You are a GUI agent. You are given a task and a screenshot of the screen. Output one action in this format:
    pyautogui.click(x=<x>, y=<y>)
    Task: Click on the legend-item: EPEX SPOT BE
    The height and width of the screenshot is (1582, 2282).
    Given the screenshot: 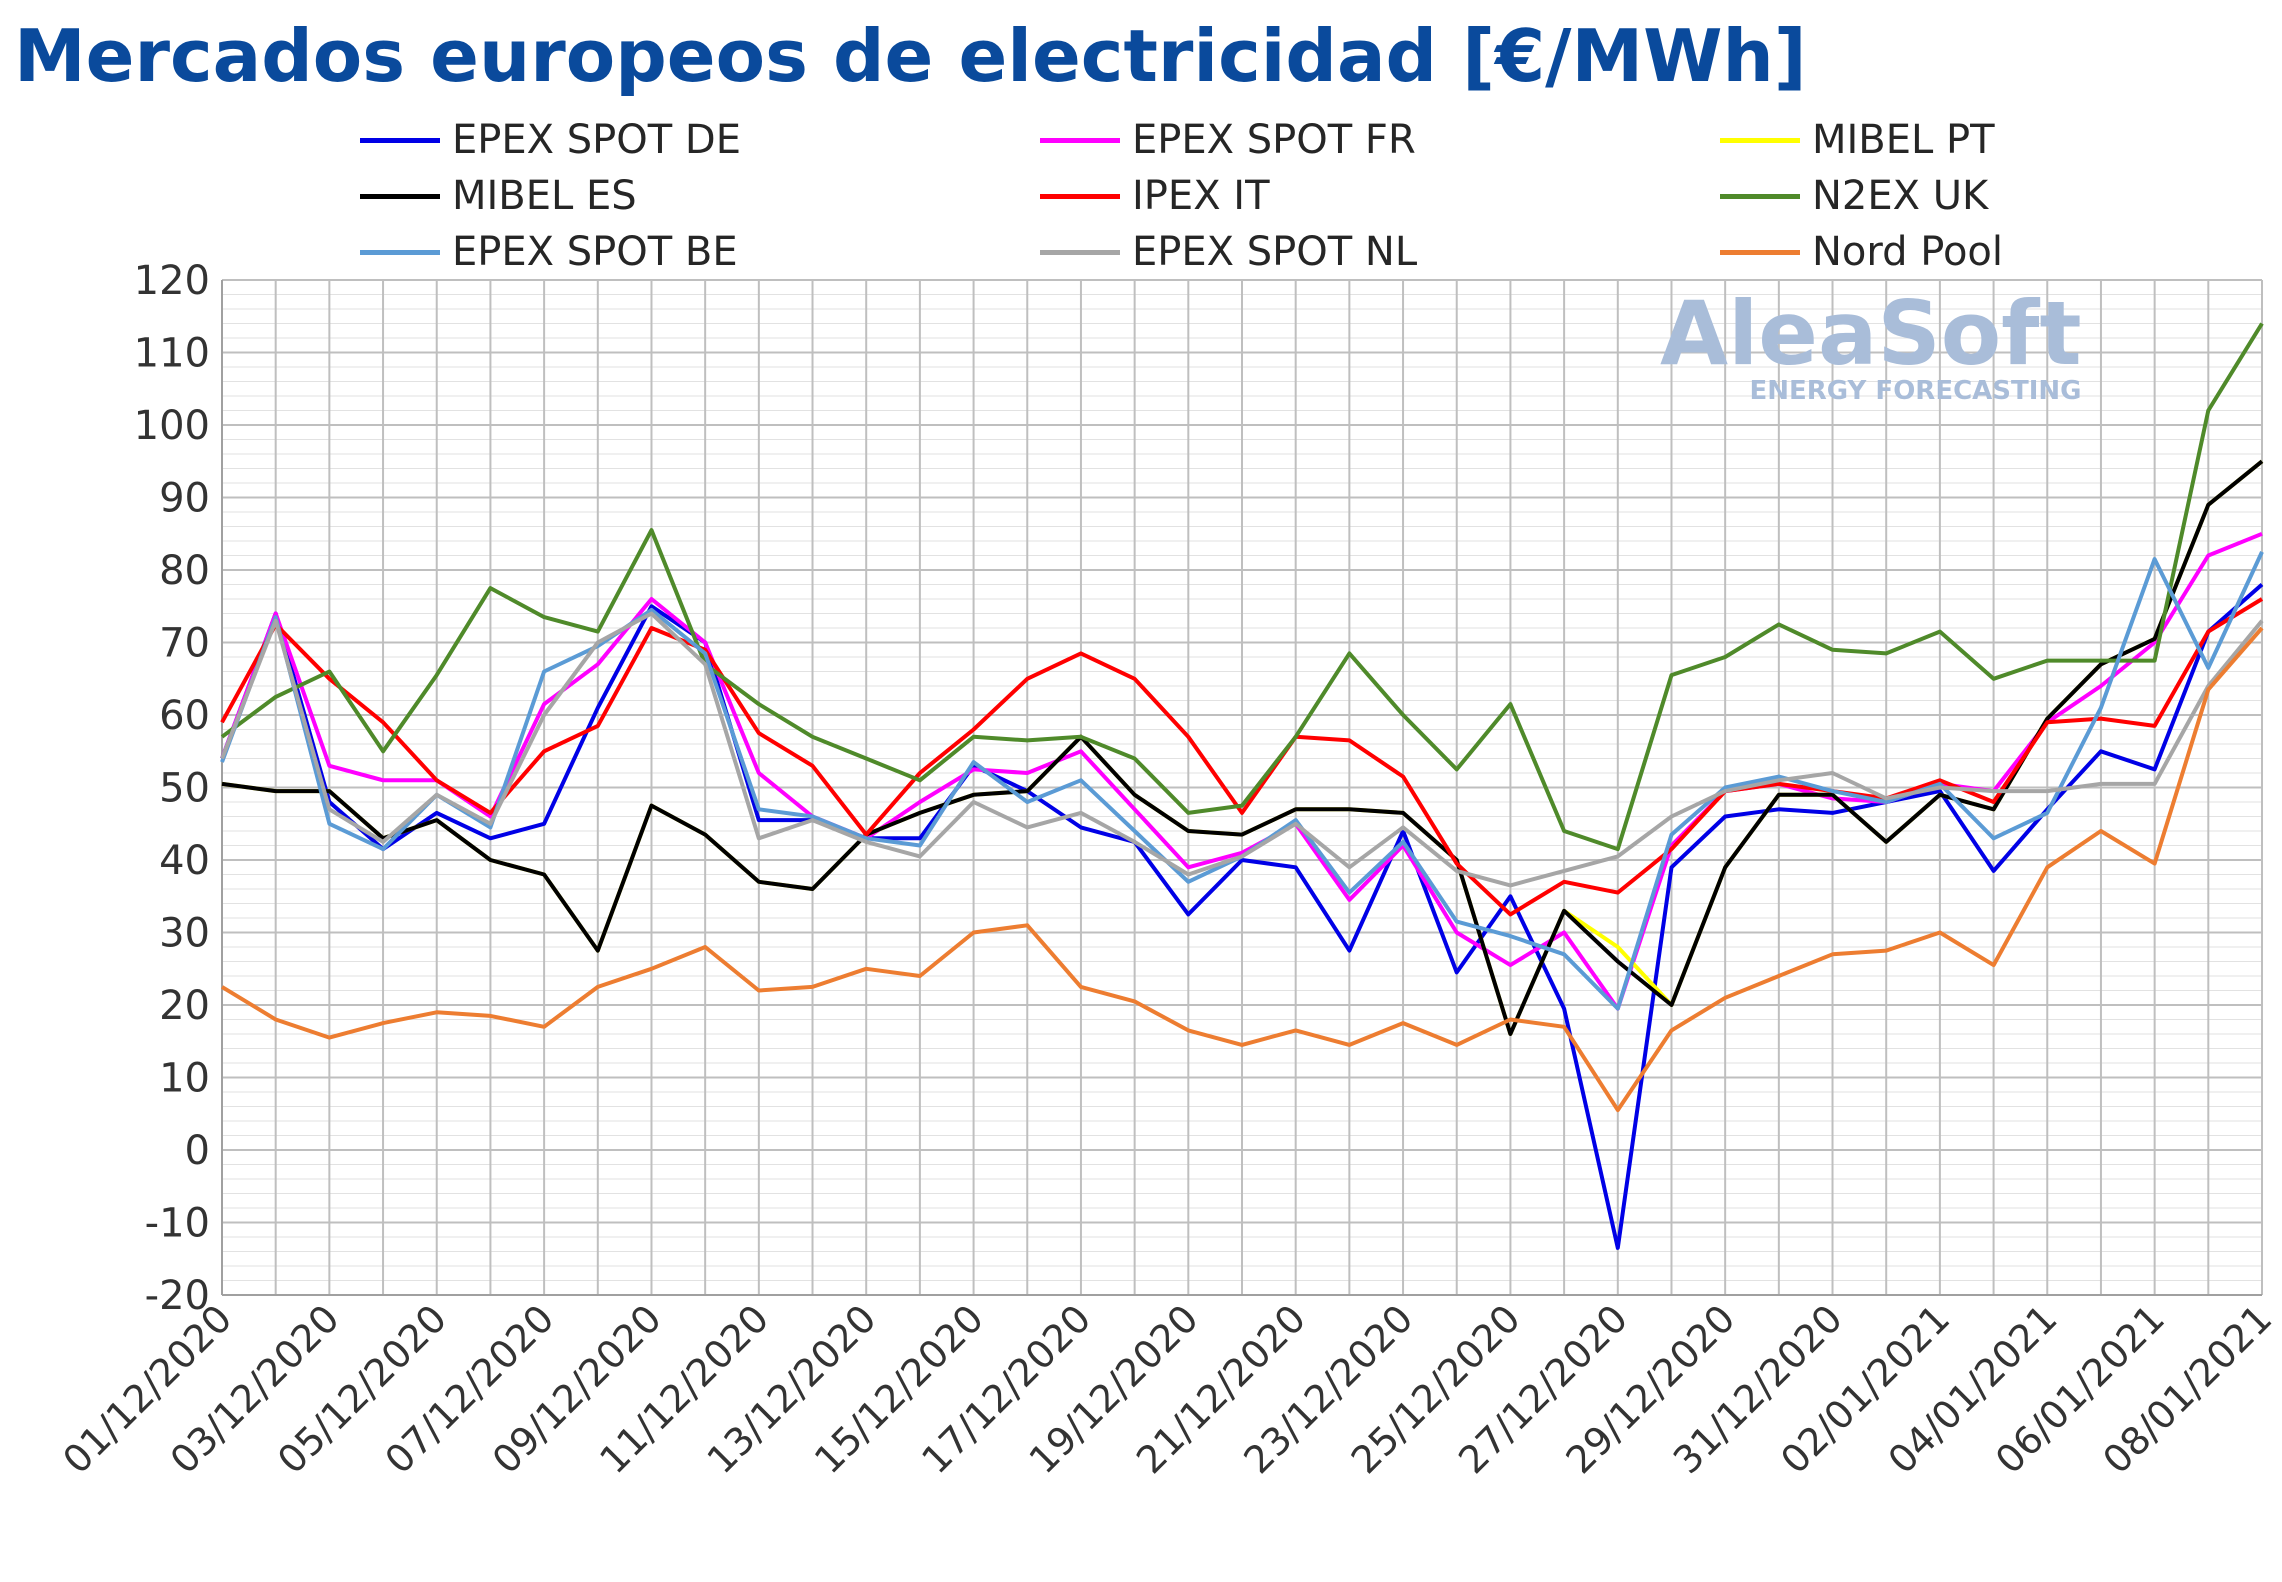 What is the action you would take?
    pyautogui.click(x=549, y=252)
    